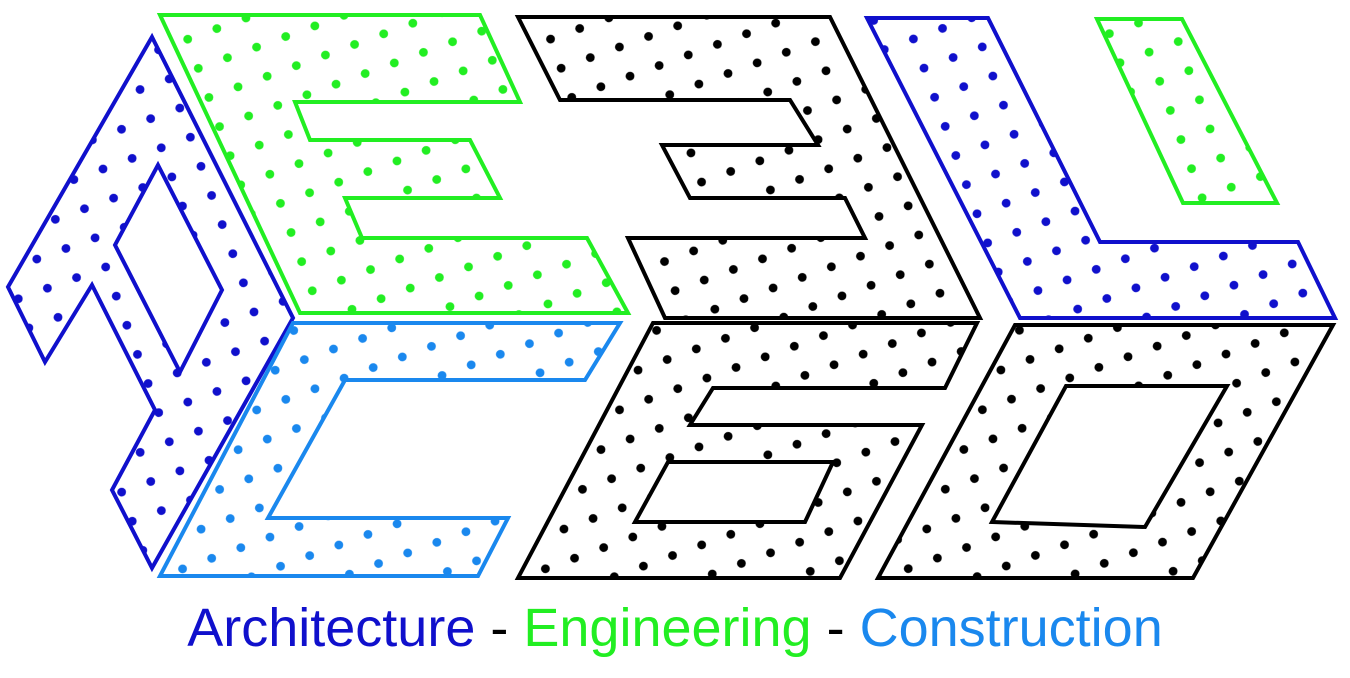 This screenshot has height=678, width=1350. I want to click on logo-digit-0-shape, so click(1105, 451).